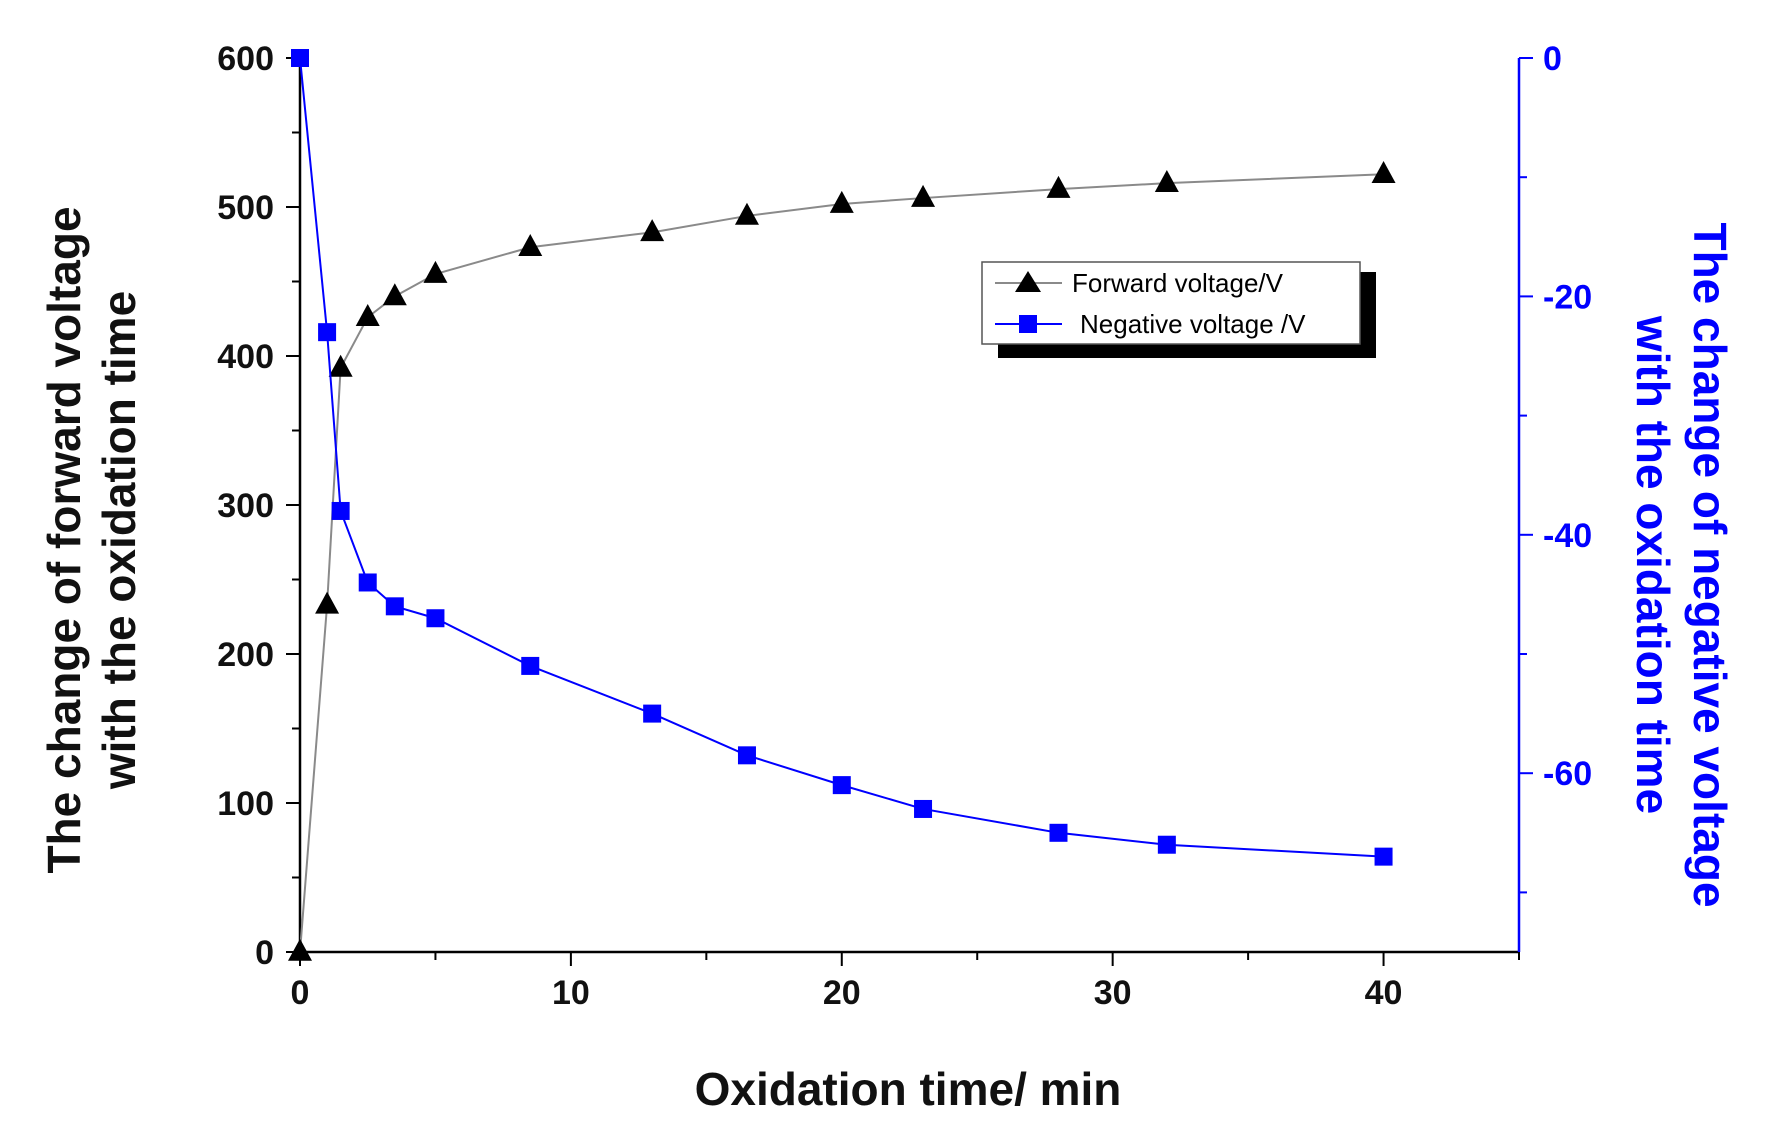 This screenshot has height=1135, width=1772. I want to click on x-tick-label: 30, so click(1113, 993).